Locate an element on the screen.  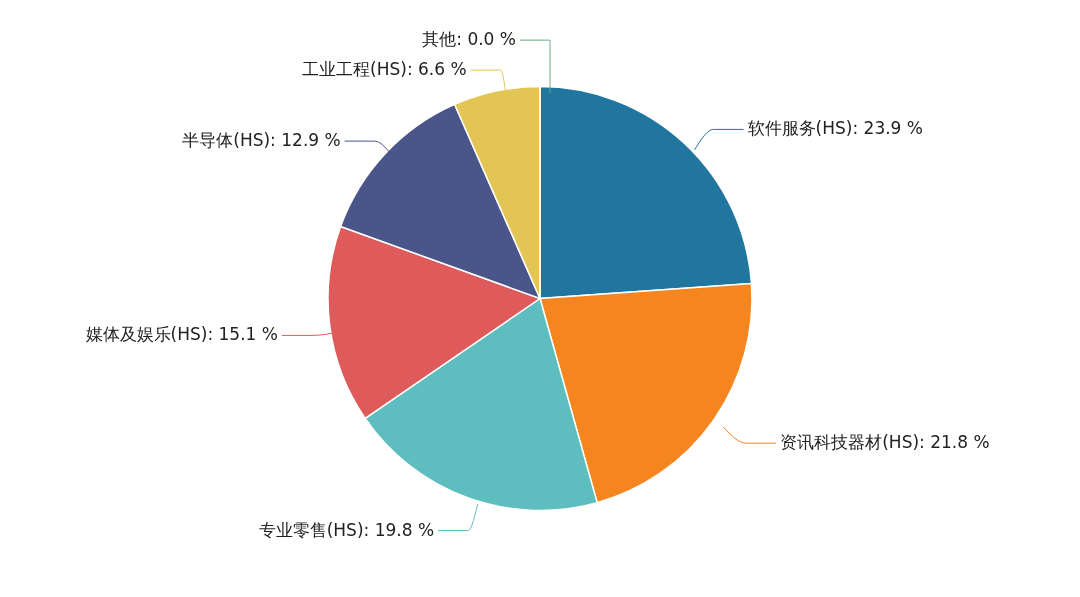
slice-label: 媒体及娱乐(HS): 15.1 % is located at coordinates (181, 334).